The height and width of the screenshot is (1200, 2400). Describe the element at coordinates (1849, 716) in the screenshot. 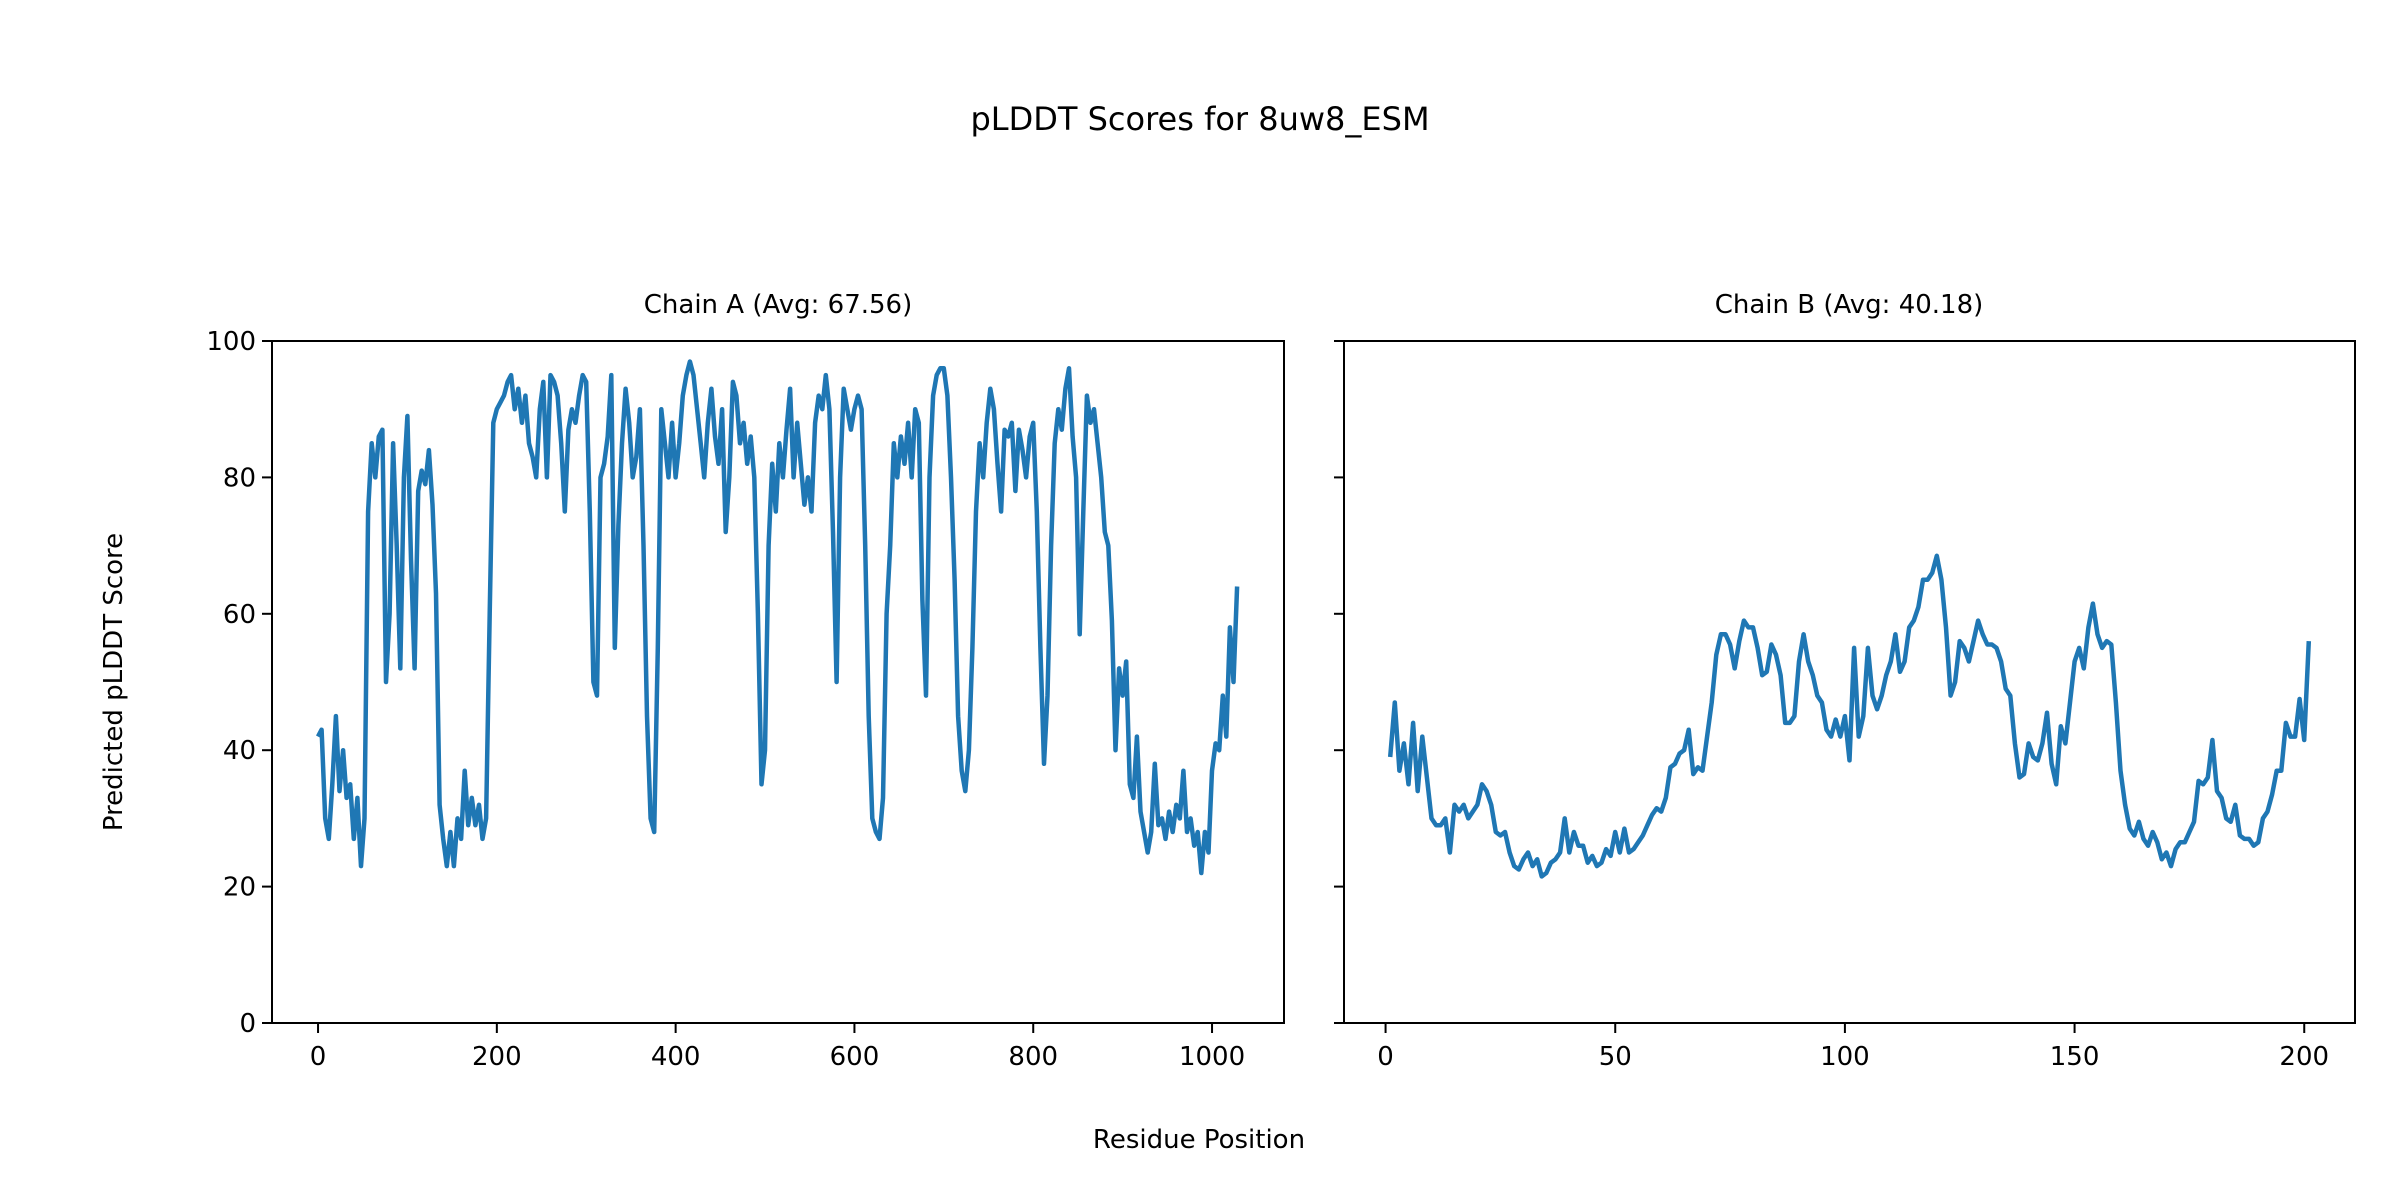

I see `plddt-line-chain-b` at that location.